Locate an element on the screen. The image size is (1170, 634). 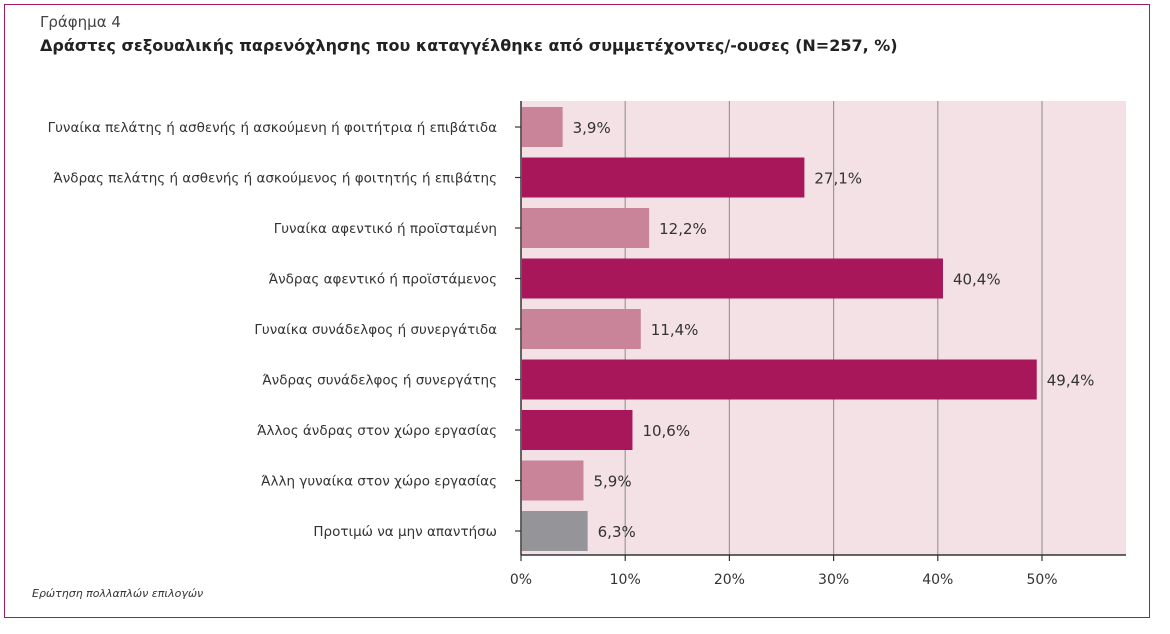
category-label: Άλλη γυναίκα στον χώρο εργασίας is located at coordinates (379, 482).